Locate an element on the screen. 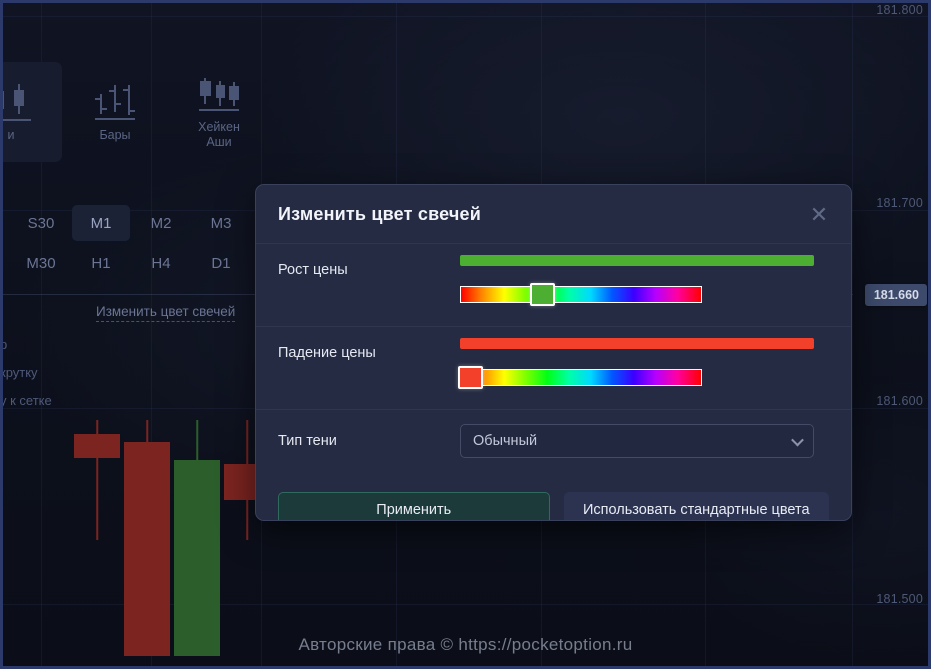 This screenshot has height=669, width=931. growth-hue-thumb is located at coordinates (542, 294).